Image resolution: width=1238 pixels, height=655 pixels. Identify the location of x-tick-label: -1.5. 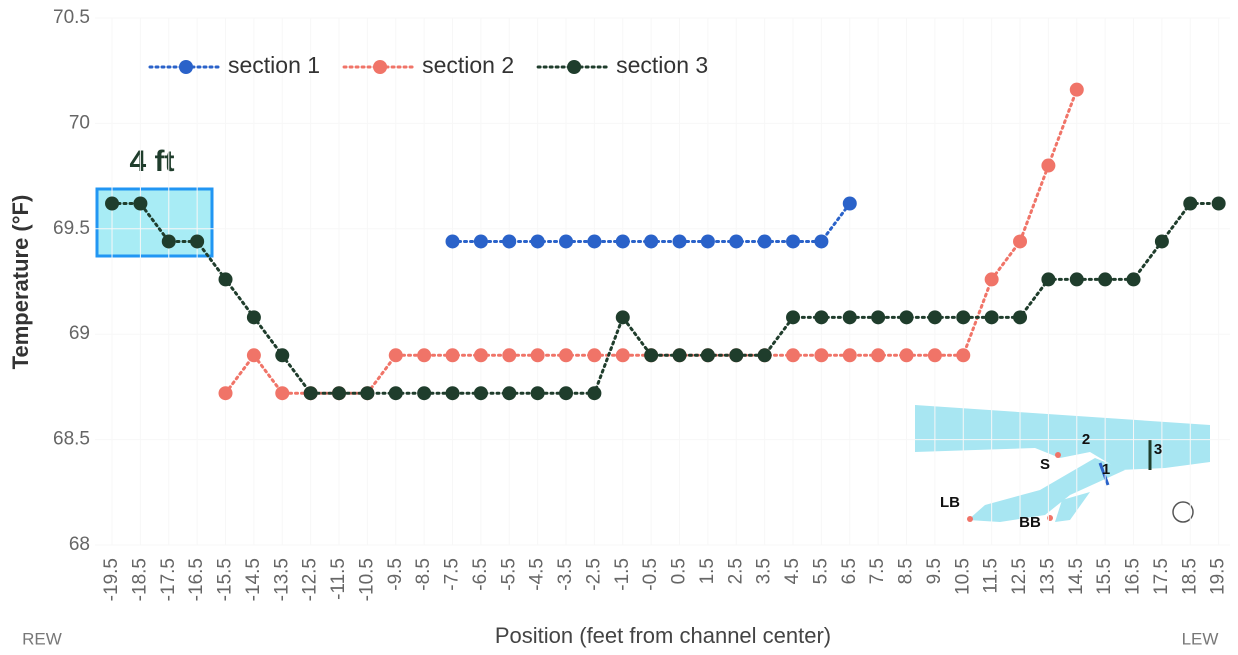
(622, 574).